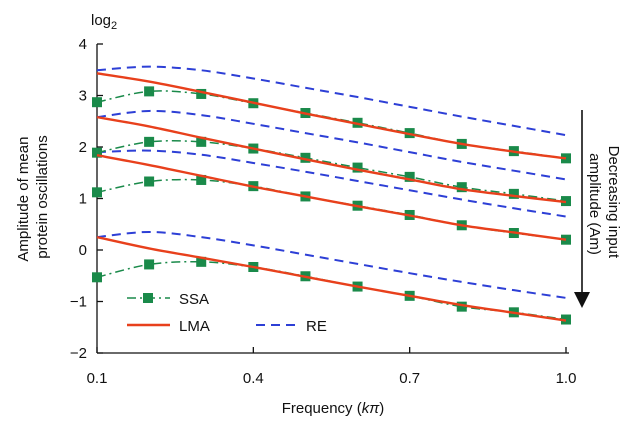 The height and width of the screenshot is (422, 630). I want to click on legend-item-lma: LMA, so click(168, 326).